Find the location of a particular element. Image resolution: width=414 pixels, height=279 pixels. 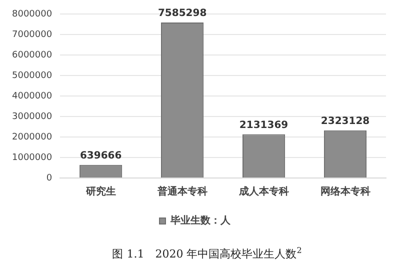

data-label: 7585298 is located at coordinates (182, 14).